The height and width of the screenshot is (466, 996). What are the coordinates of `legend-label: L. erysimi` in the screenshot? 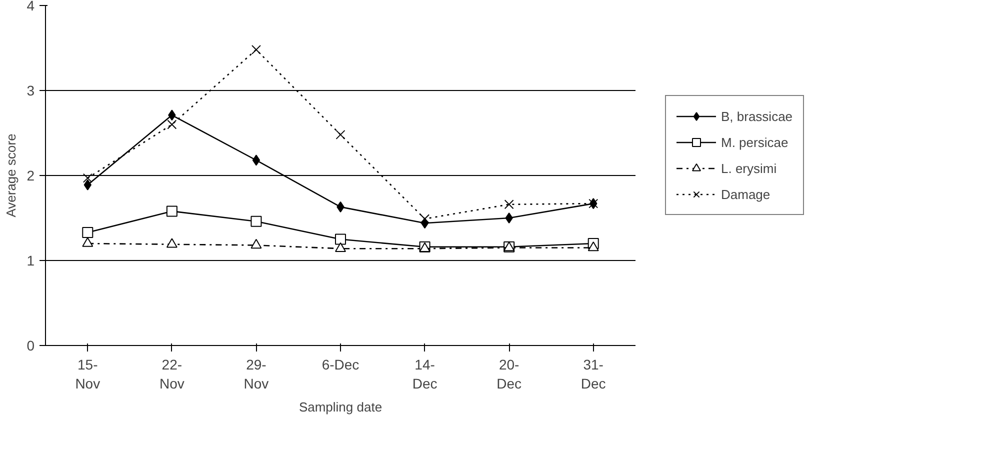 It's located at (749, 168).